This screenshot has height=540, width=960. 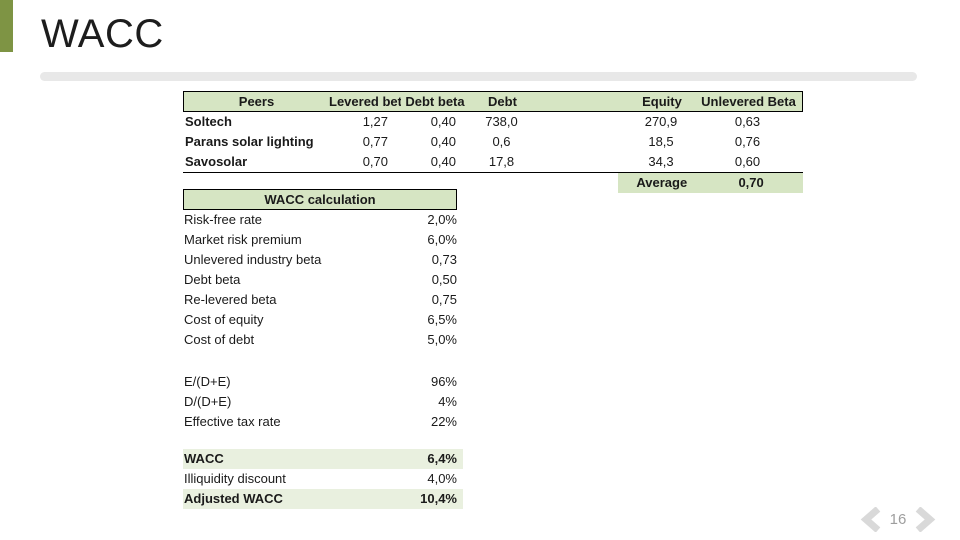 What do you see at coordinates (323, 402) in the screenshot?
I see `calc-row: D/(D+E) 4%` at bounding box center [323, 402].